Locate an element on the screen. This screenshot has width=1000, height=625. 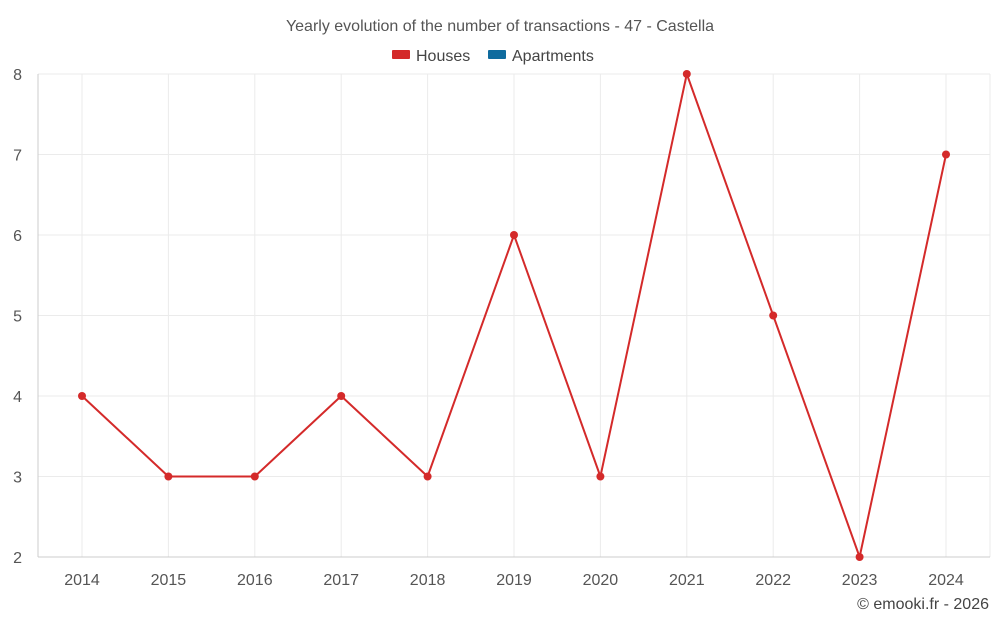
y-tick-label: 5 is located at coordinates (17, 317).